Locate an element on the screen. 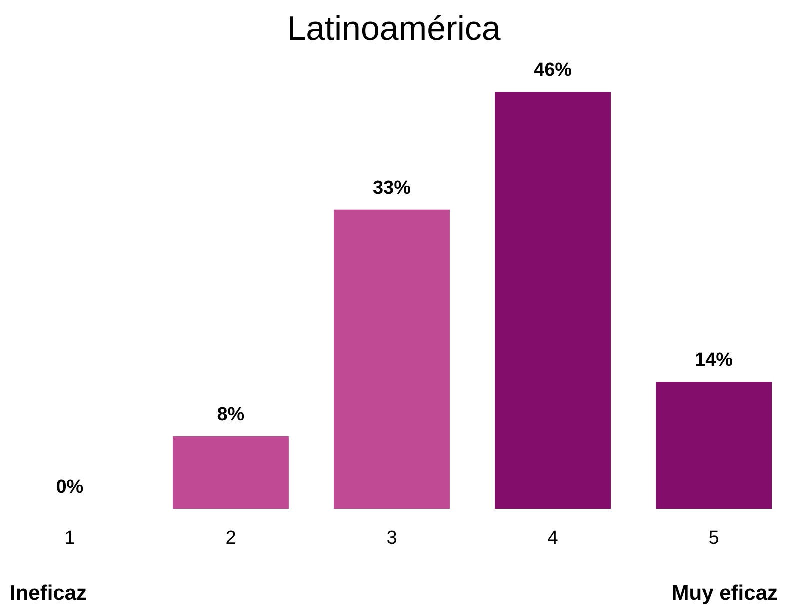 The image size is (788, 605). data-label: 33% is located at coordinates (392, 188).